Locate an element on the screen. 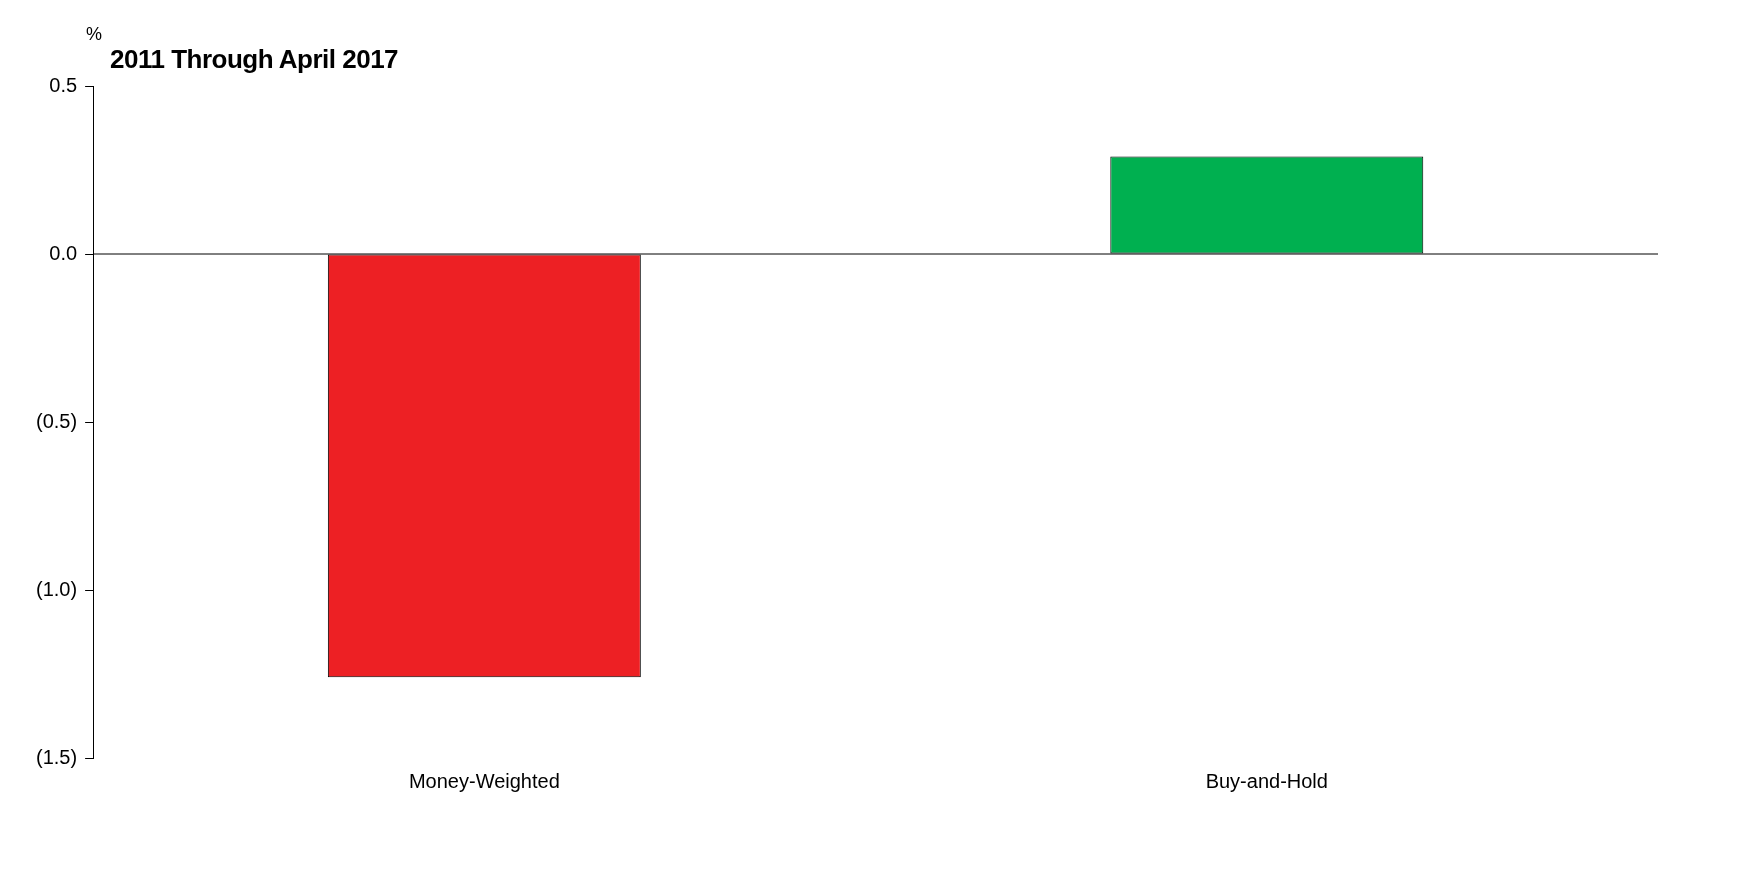 The image size is (1748, 887). y-tick-label: (1.5) is located at coordinates (57, 756).